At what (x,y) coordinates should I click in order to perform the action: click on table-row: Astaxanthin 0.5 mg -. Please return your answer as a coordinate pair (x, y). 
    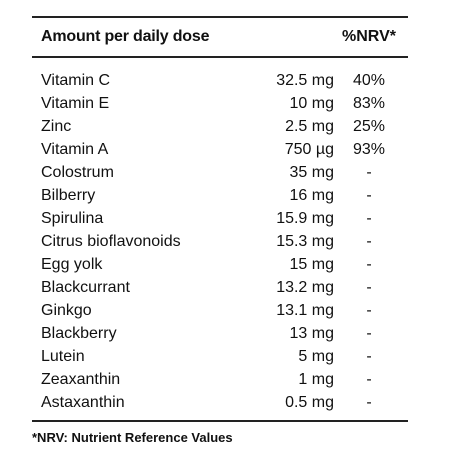
    Looking at the image, I should click on (224, 402).